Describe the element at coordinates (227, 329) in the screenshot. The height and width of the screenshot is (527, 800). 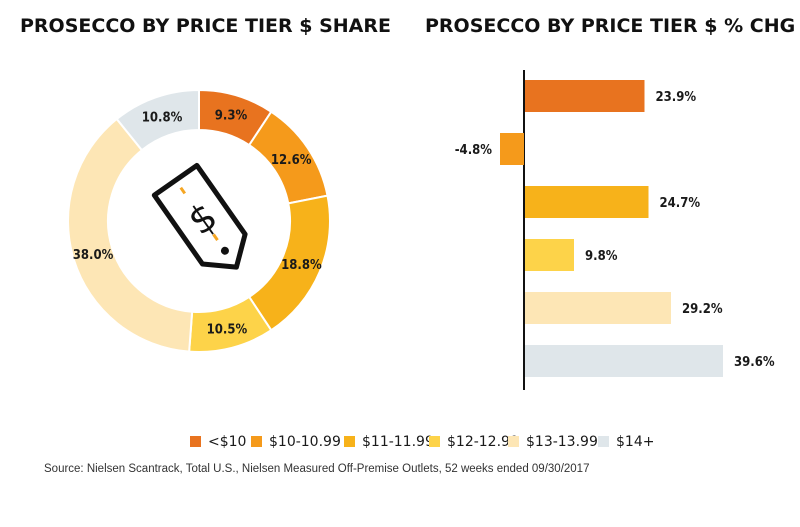
I see `donut-slice-label: 10.5%` at that location.